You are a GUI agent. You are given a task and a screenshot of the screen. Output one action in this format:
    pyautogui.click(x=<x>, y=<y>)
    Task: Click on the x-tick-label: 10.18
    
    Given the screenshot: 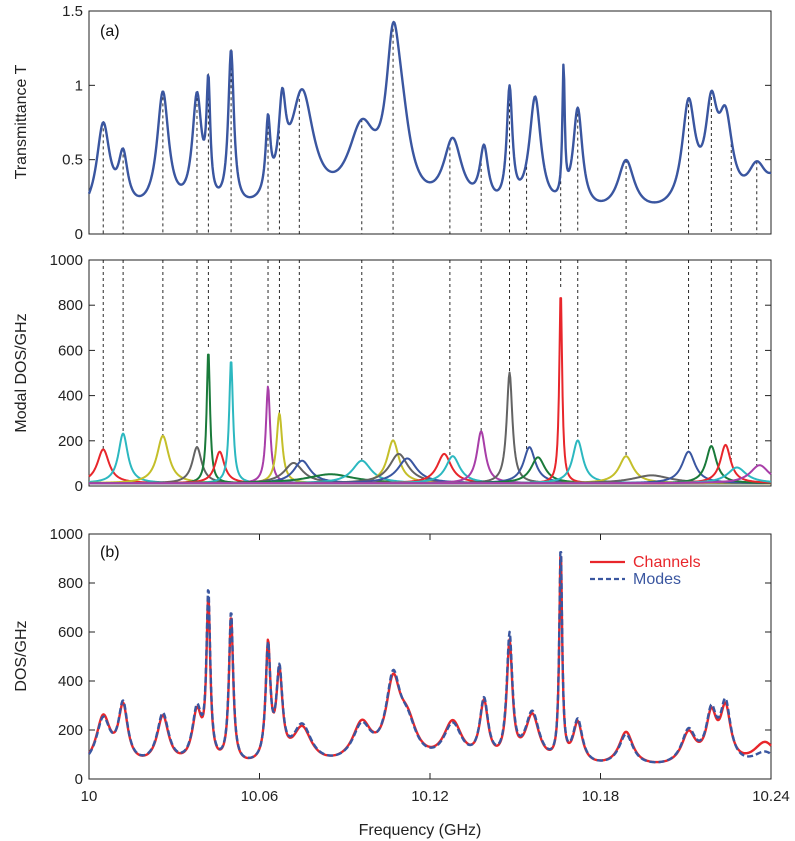 What is the action you would take?
    pyautogui.click(x=601, y=796)
    